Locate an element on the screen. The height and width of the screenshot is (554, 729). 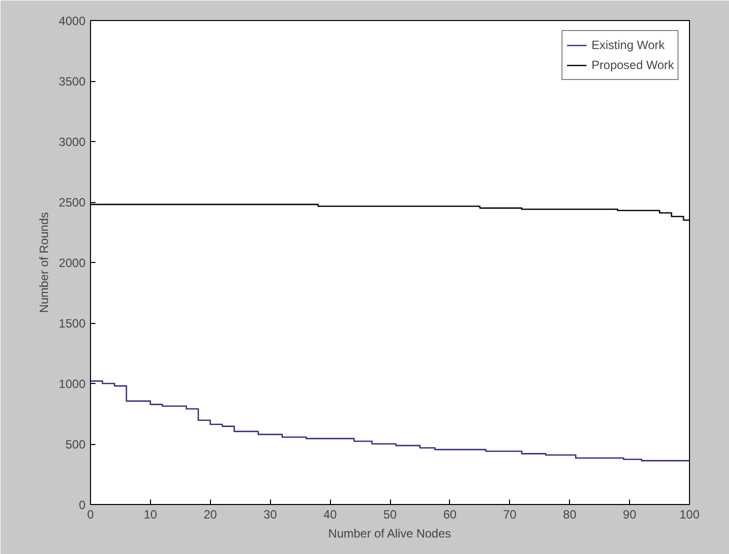
y-tick-label: 3500 is located at coordinates (72, 81).